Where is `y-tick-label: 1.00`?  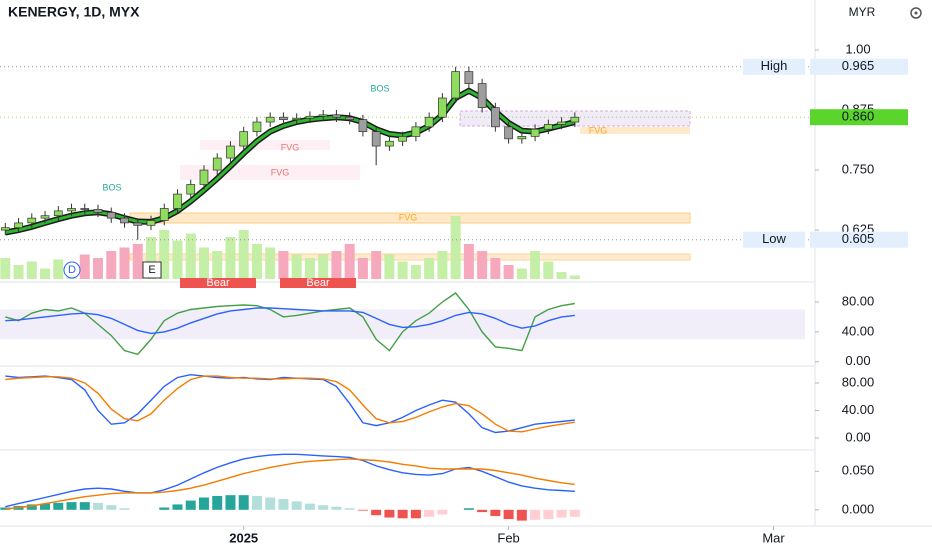
y-tick-label: 1.00 is located at coordinates (857, 48).